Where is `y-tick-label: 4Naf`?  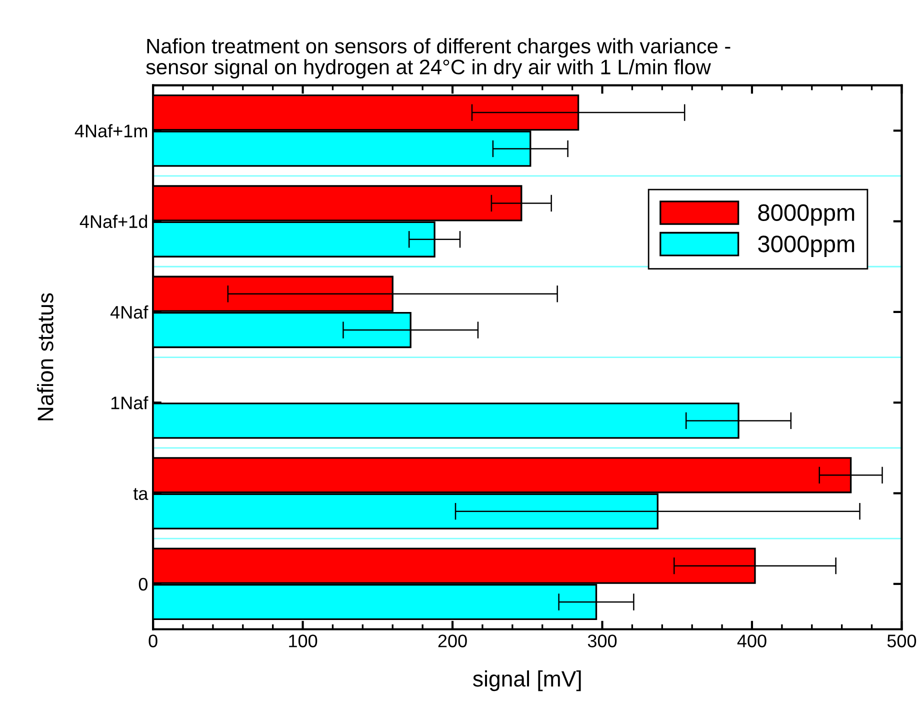
y-tick-label: 4Naf is located at coordinates (129, 312).